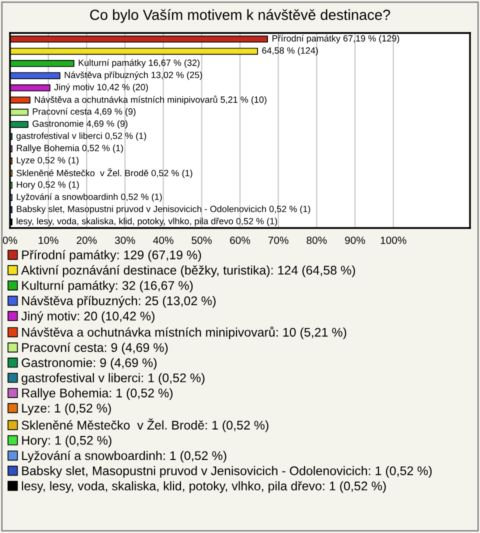 The height and width of the screenshot is (533, 480). Describe the element at coordinates (163, 210) in the screenshot. I see `data-label: Babsky slet, Masopustni pruvod v Jenisovicich - Odolenovicich 0,52 % (1)` at that location.